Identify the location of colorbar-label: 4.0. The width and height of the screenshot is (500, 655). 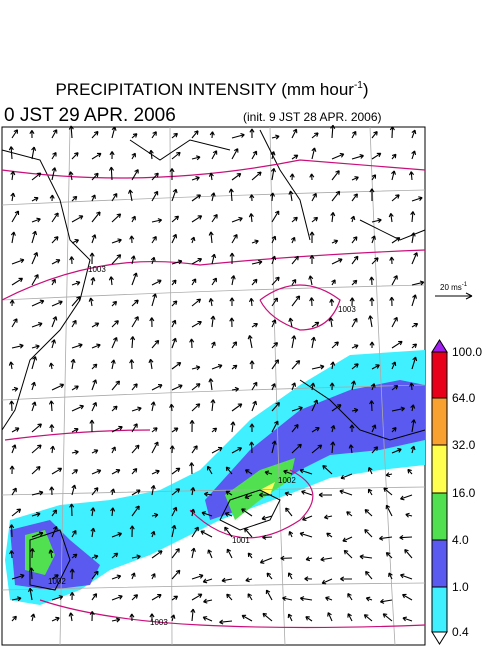
(460, 540).